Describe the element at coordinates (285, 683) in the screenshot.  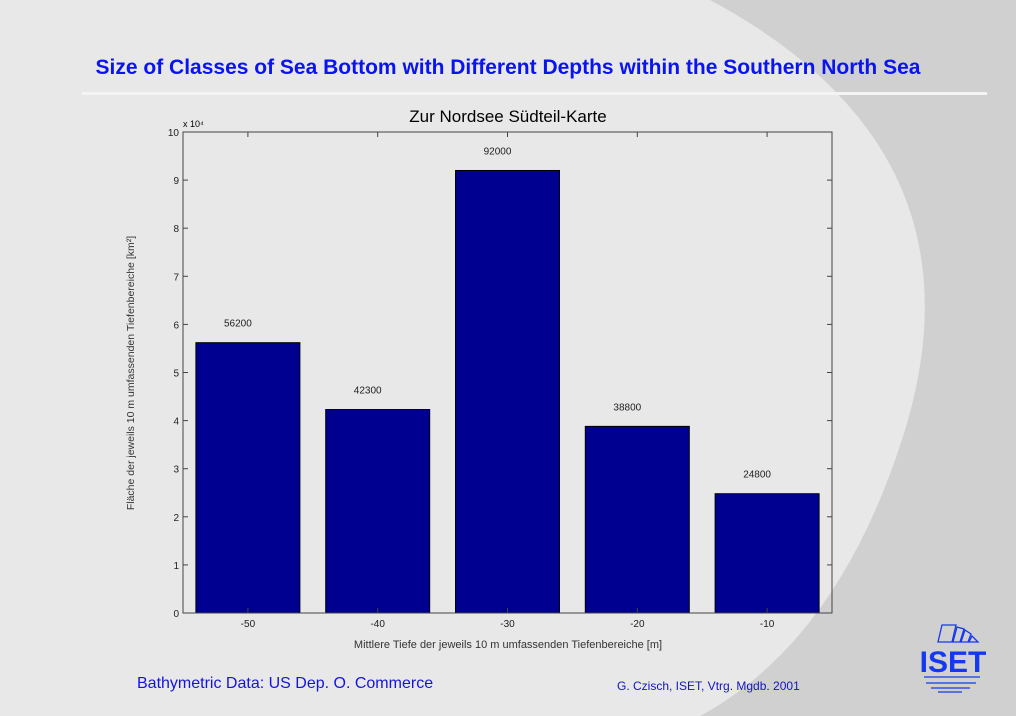
I see `footer-data-source: Bathymetric Data: US Dep. O. Commerce` at that location.